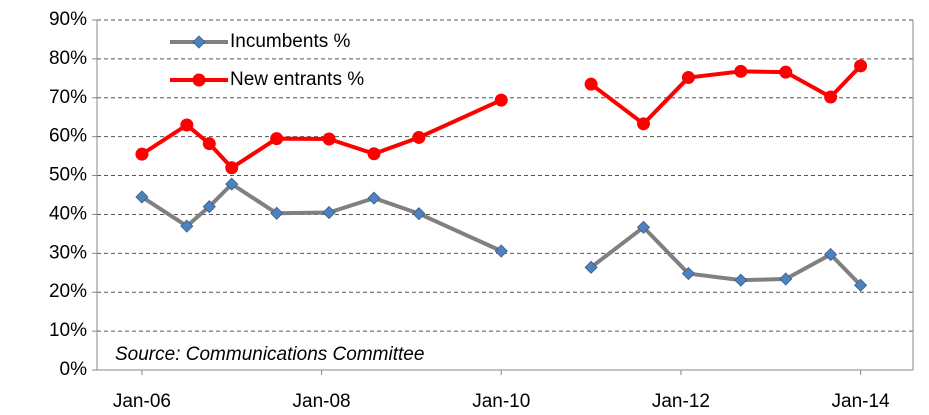  Describe the element at coordinates (322, 401) in the screenshot. I see `x-tick-label: Jan-08` at that location.